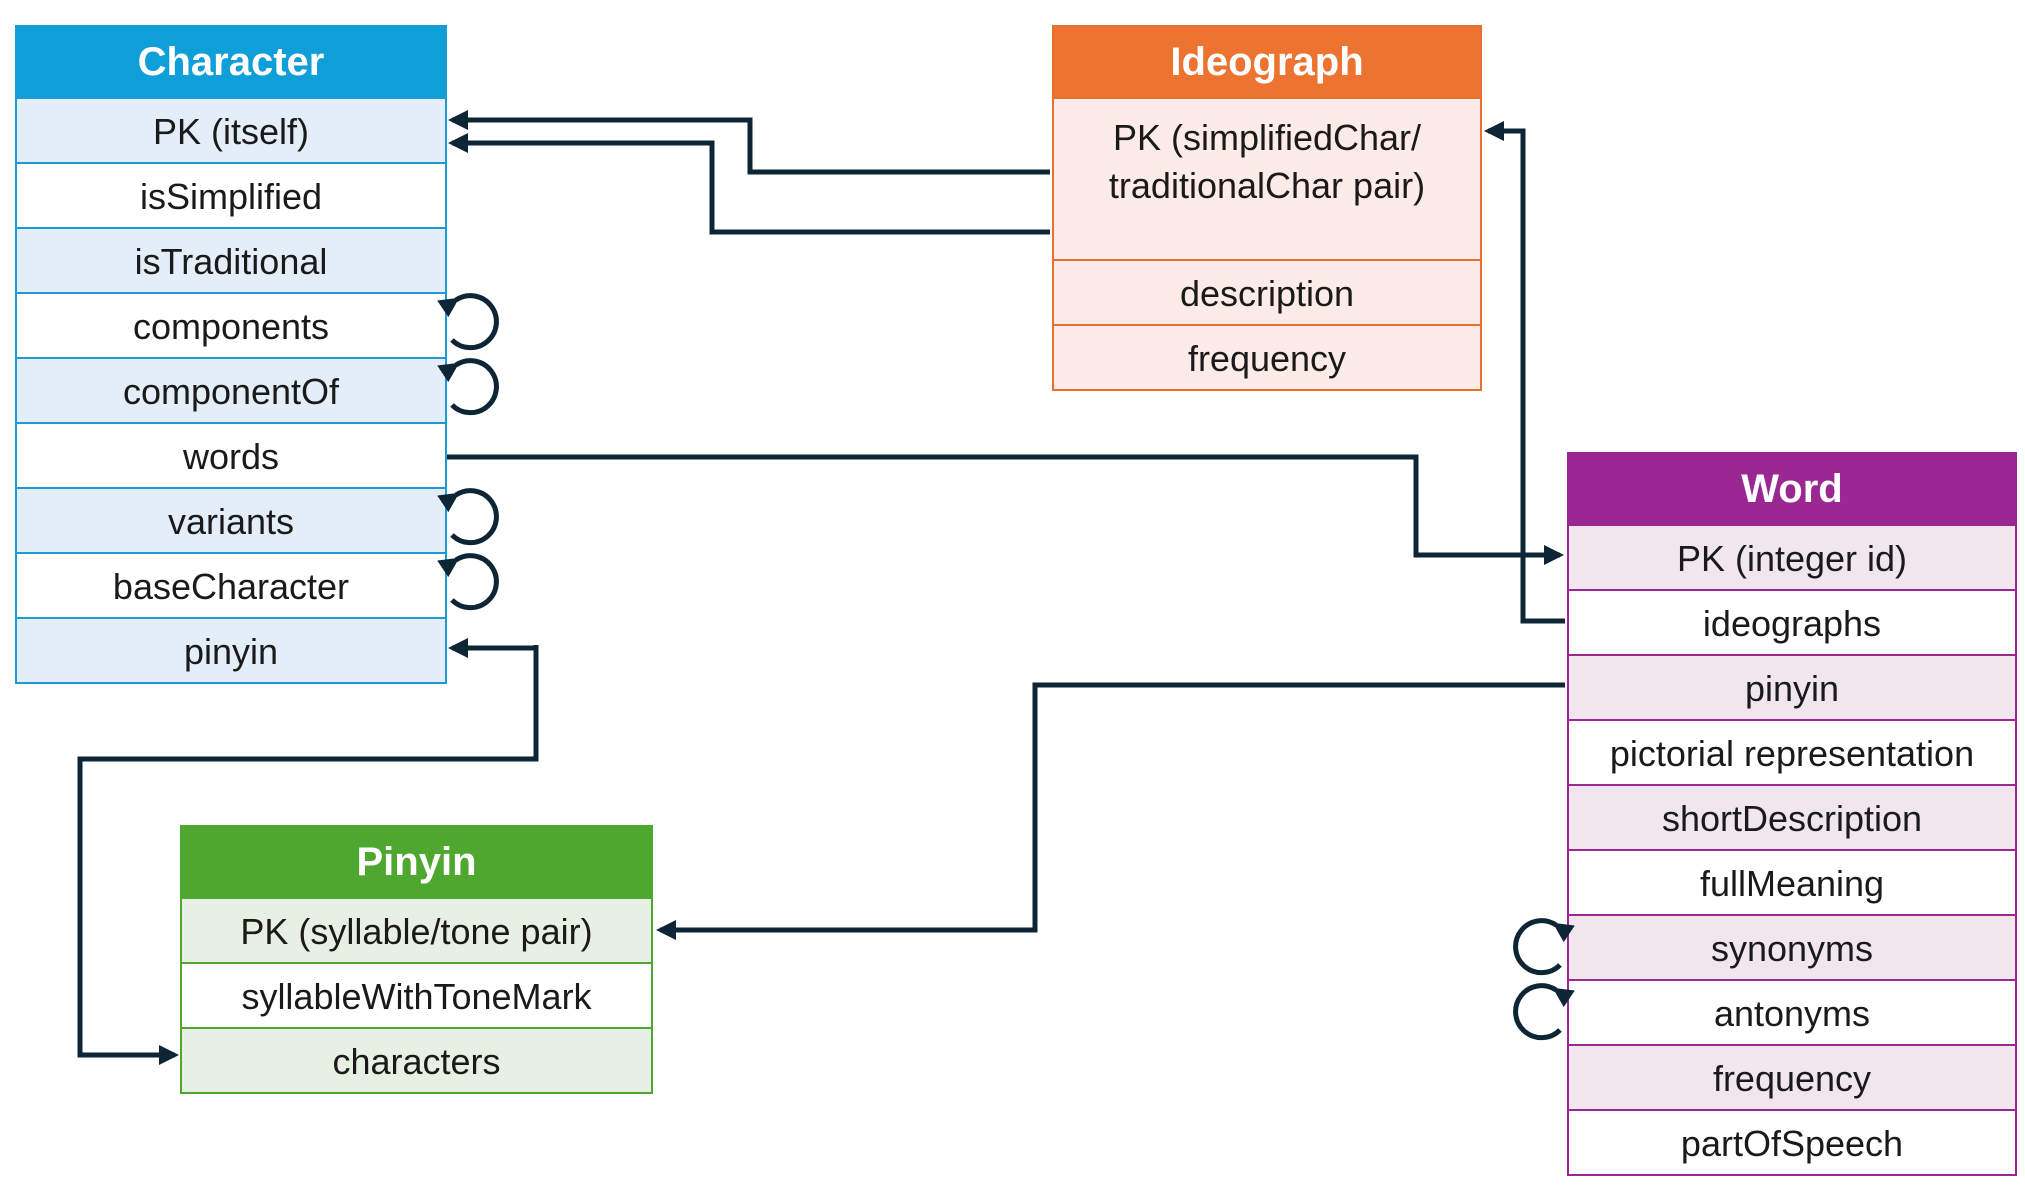 This screenshot has height=1189, width=2025. Describe the element at coordinates (231, 519) in the screenshot. I see `character-field-variants: variants` at that location.